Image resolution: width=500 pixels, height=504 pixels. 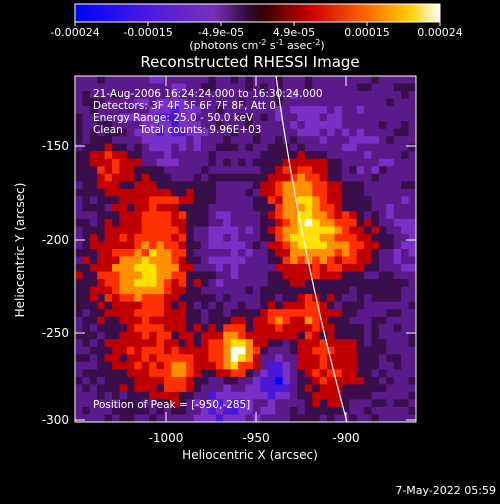 What do you see at coordinates (256, 45) in the screenshot?
I see `colorbar-unit-label: (photons cm-2 s-1 asec-2)` at bounding box center [256, 45].